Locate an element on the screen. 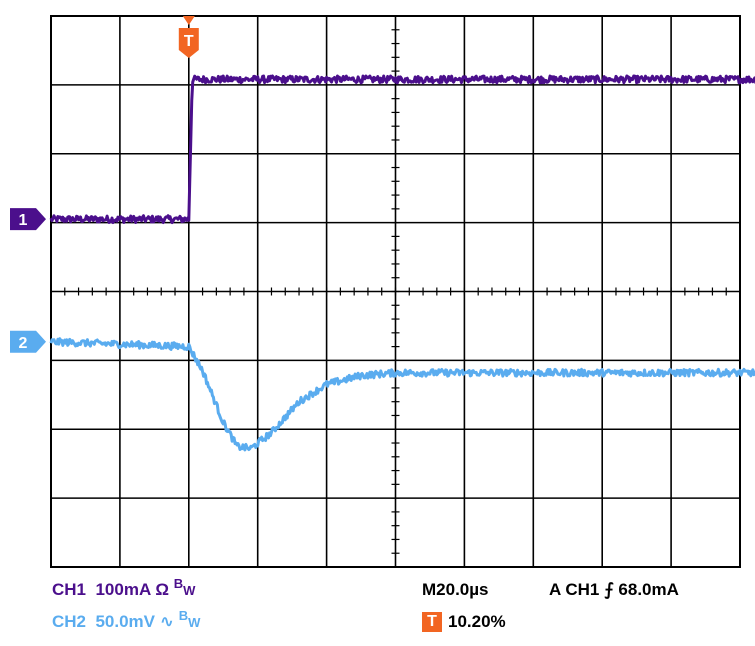 The height and width of the screenshot is (646, 755). ch2-readout: CH2 50.0mV ∿ BW is located at coordinates (126, 620).